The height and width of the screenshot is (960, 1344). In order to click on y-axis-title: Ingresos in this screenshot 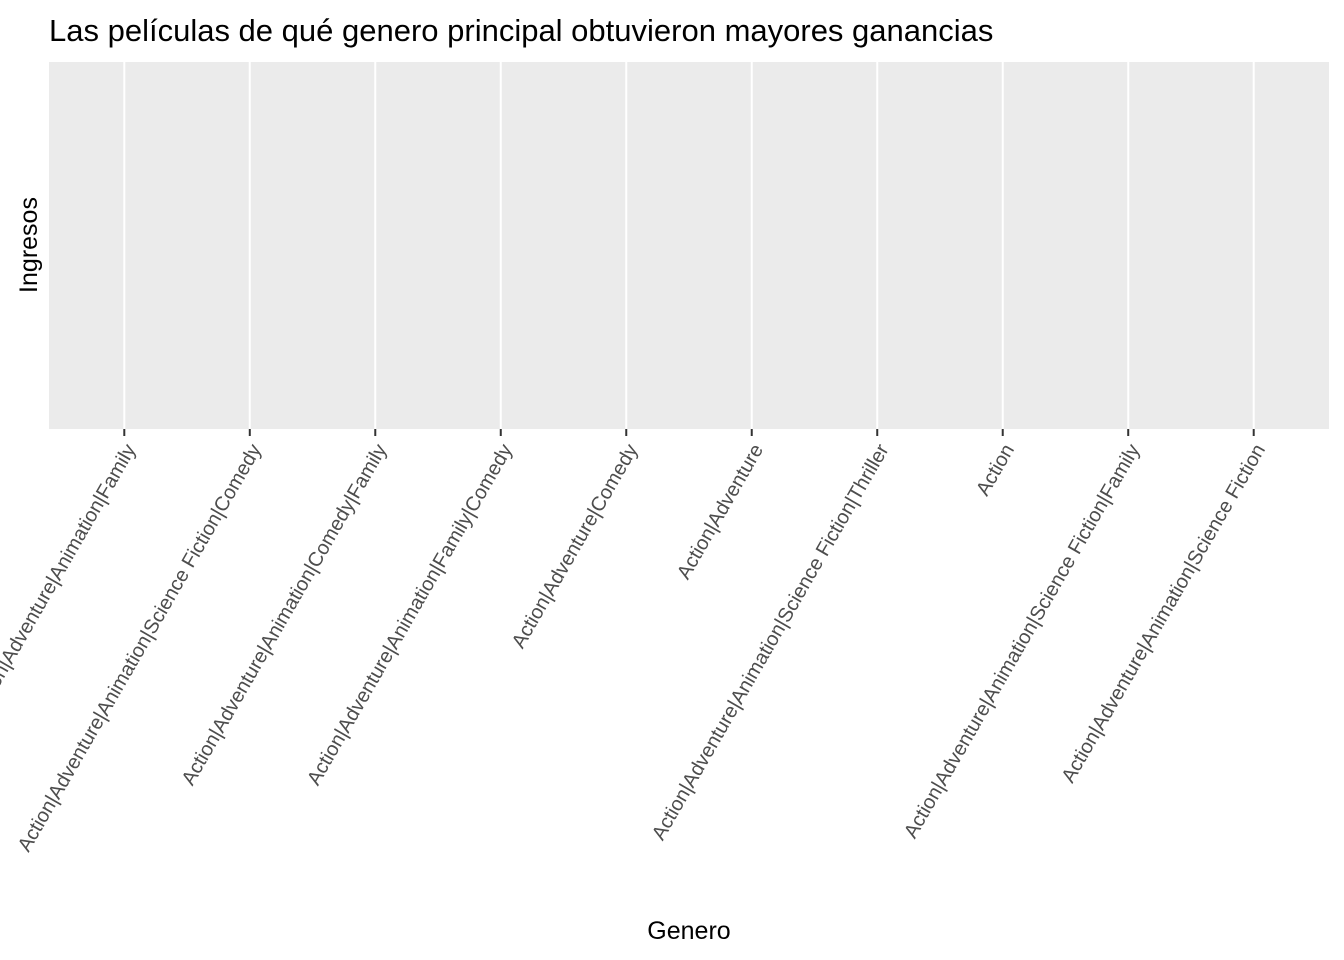, I will do `click(29, 245)`.